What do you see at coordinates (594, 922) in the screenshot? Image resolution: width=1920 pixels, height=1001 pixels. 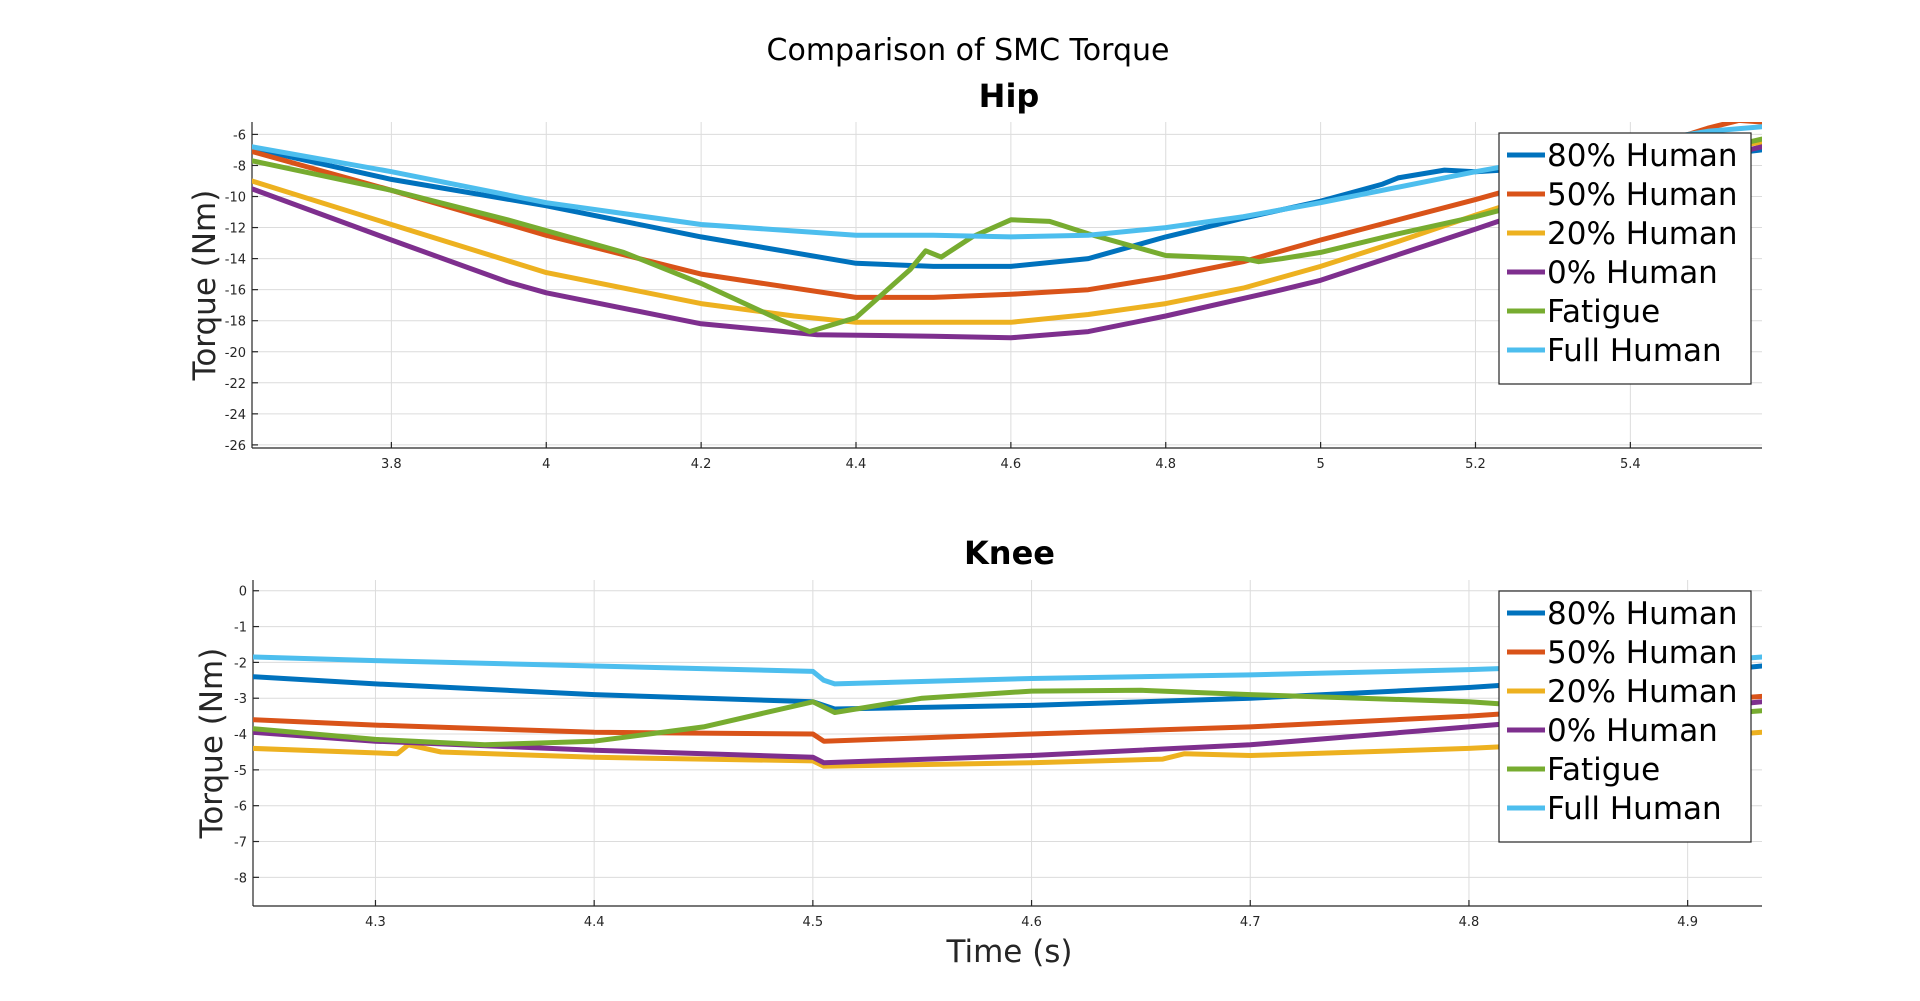 I see `knee-x-tick-label: 4.4` at bounding box center [594, 922].